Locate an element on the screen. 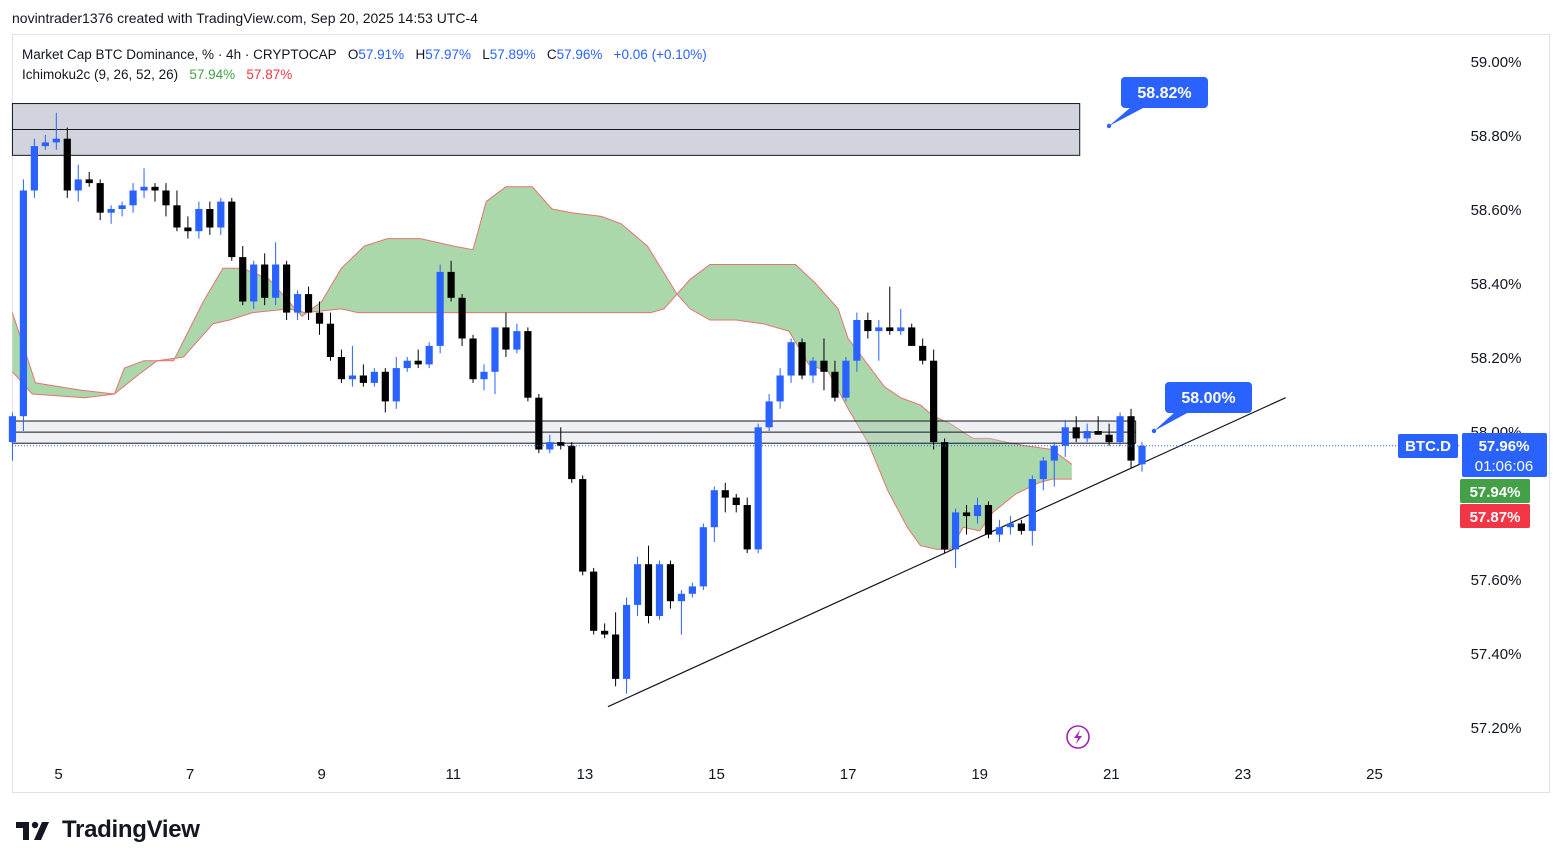 The height and width of the screenshot is (868, 1563). price-callout-2: 58.00% is located at coordinates (1201, 408).